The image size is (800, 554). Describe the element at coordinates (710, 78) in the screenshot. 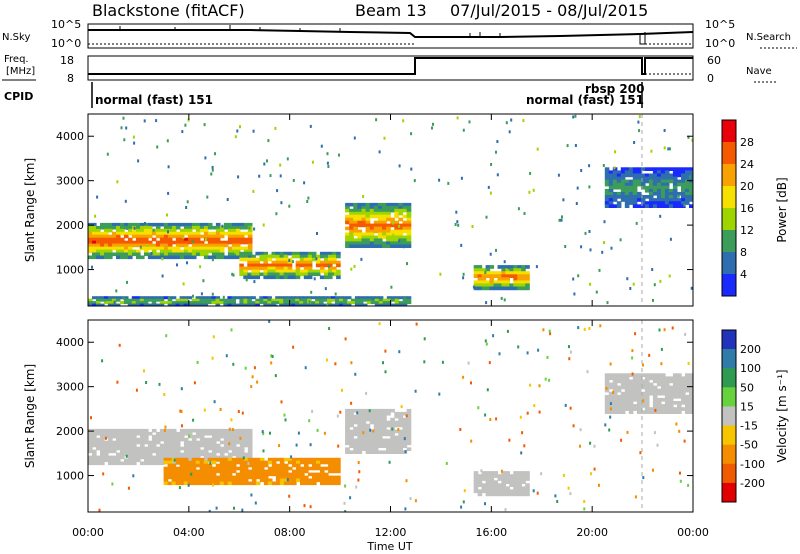

I see `nave-tick-low: 0` at that location.